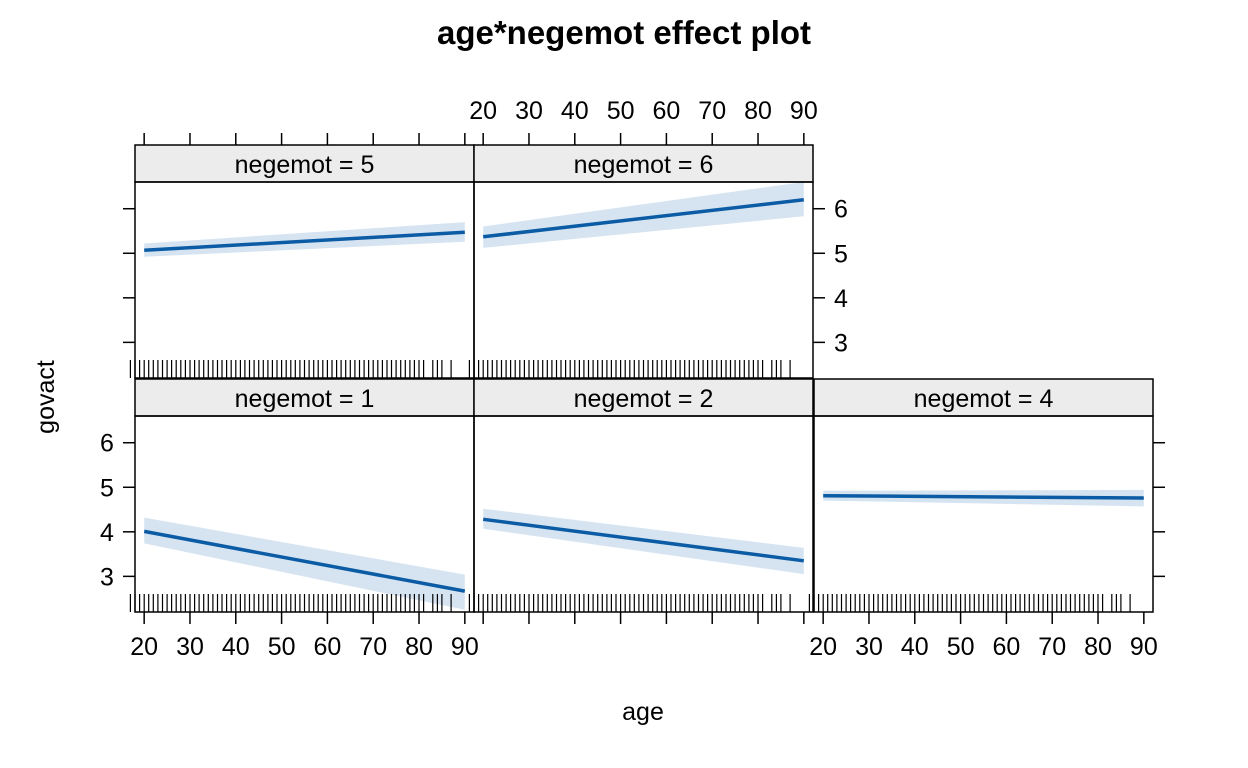 The height and width of the screenshot is (768, 1248). I want to click on panel-strip-label: negemot = 6, so click(644, 165).